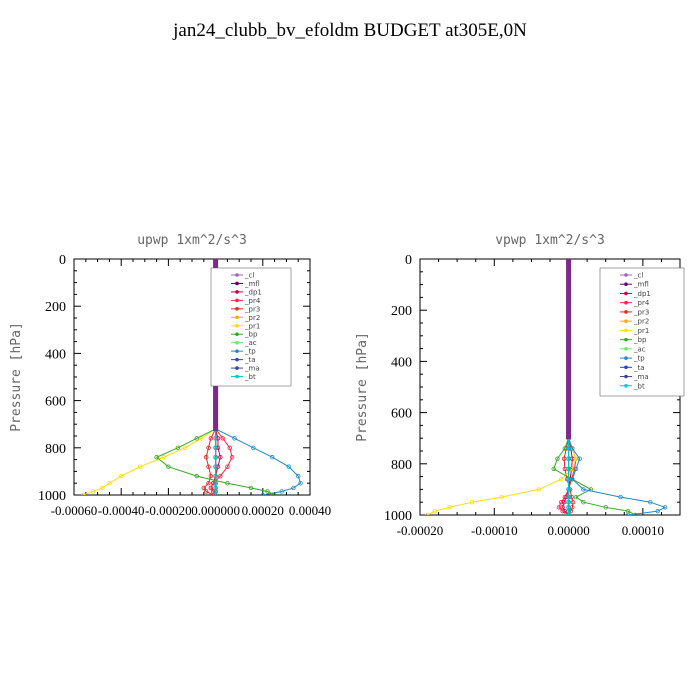 The height and width of the screenshot is (700, 700). Describe the element at coordinates (252, 284) in the screenshot. I see `legend-label: _mfl` at that location.